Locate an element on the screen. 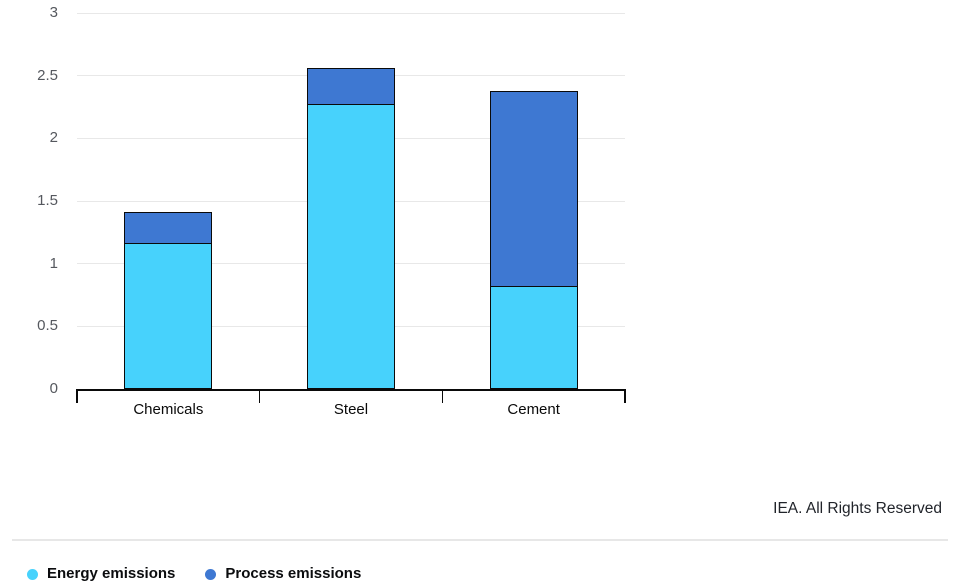 The image size is (960, 587). legend-divider is located at coordinates (480, 540).